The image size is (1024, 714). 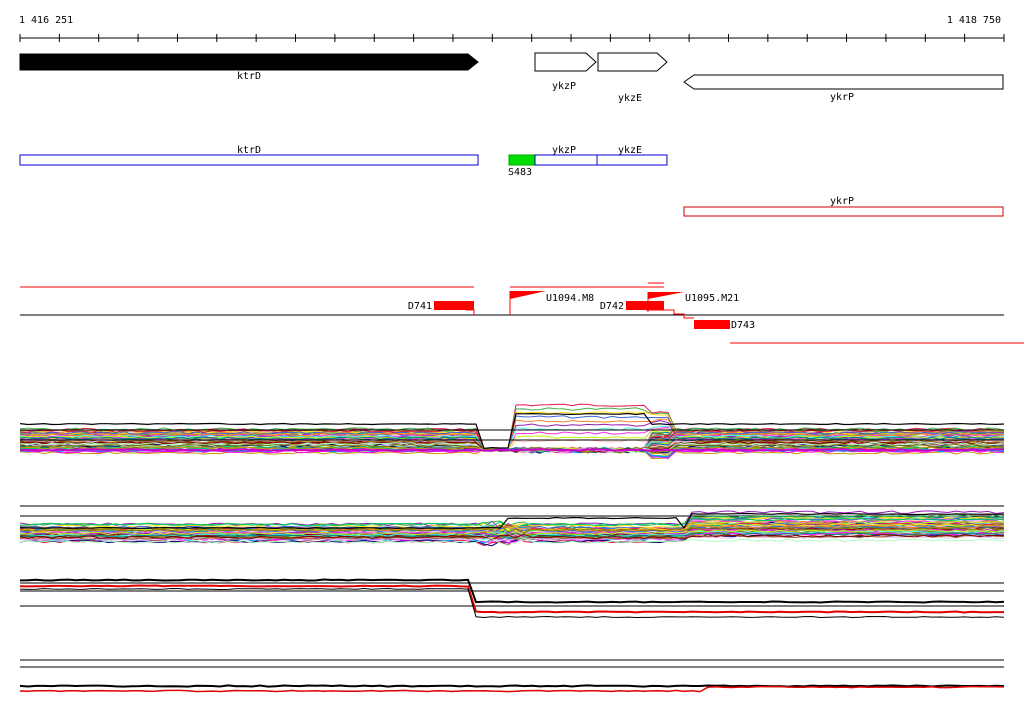 What do you see at coordinates (842, 97) in the screenshot?
I see `gene-label-ykrP: ykrP` at bounding box center [842, 97].